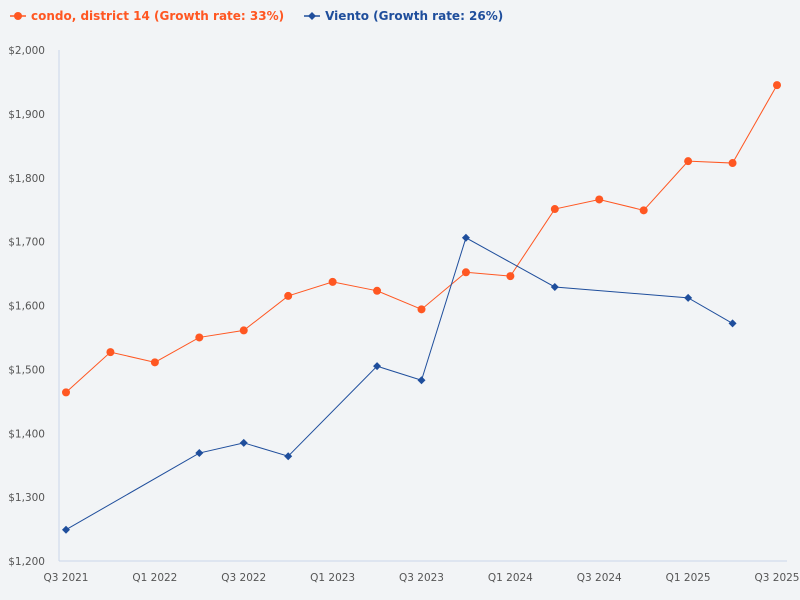 This screenshot has height=600, width=800. I want to click on legend-item-condo: condo, district 14 (Growth rate: 33%), so click(147, 16).